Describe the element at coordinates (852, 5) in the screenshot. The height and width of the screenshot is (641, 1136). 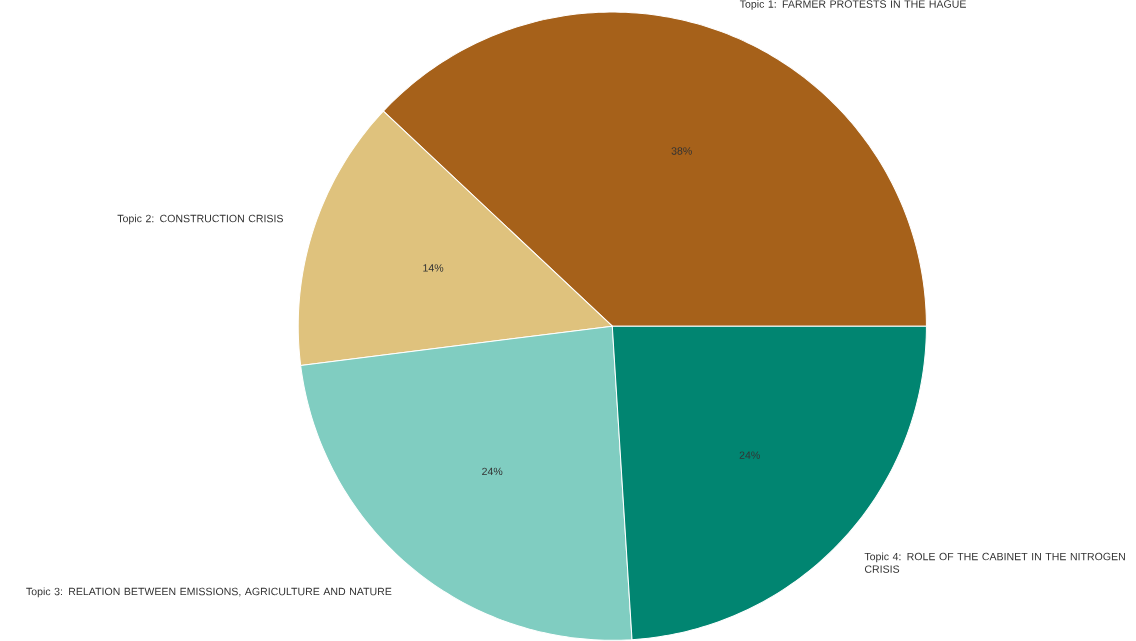
I see `slice-label: Topic 1: FARMER PROTESTS IN THE HAGUE` at that location.